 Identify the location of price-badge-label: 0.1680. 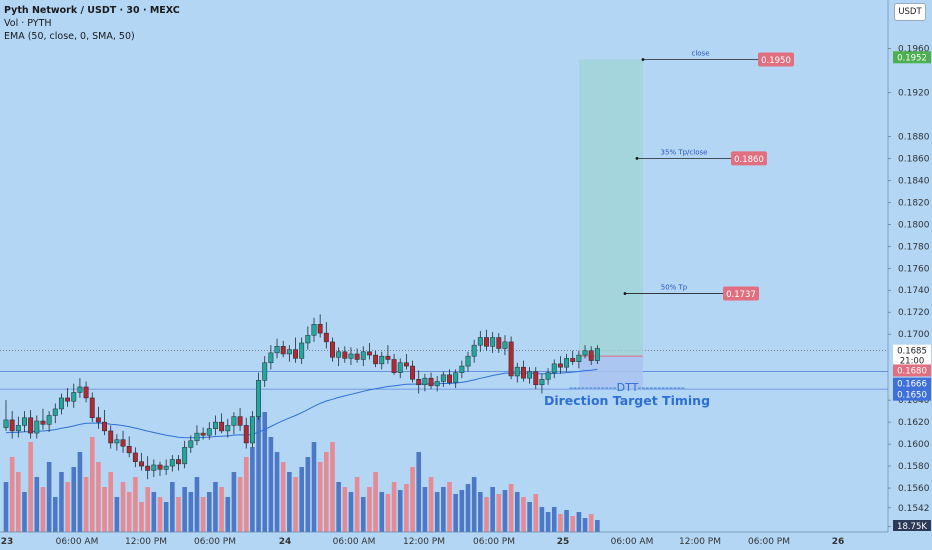
(912, 371).